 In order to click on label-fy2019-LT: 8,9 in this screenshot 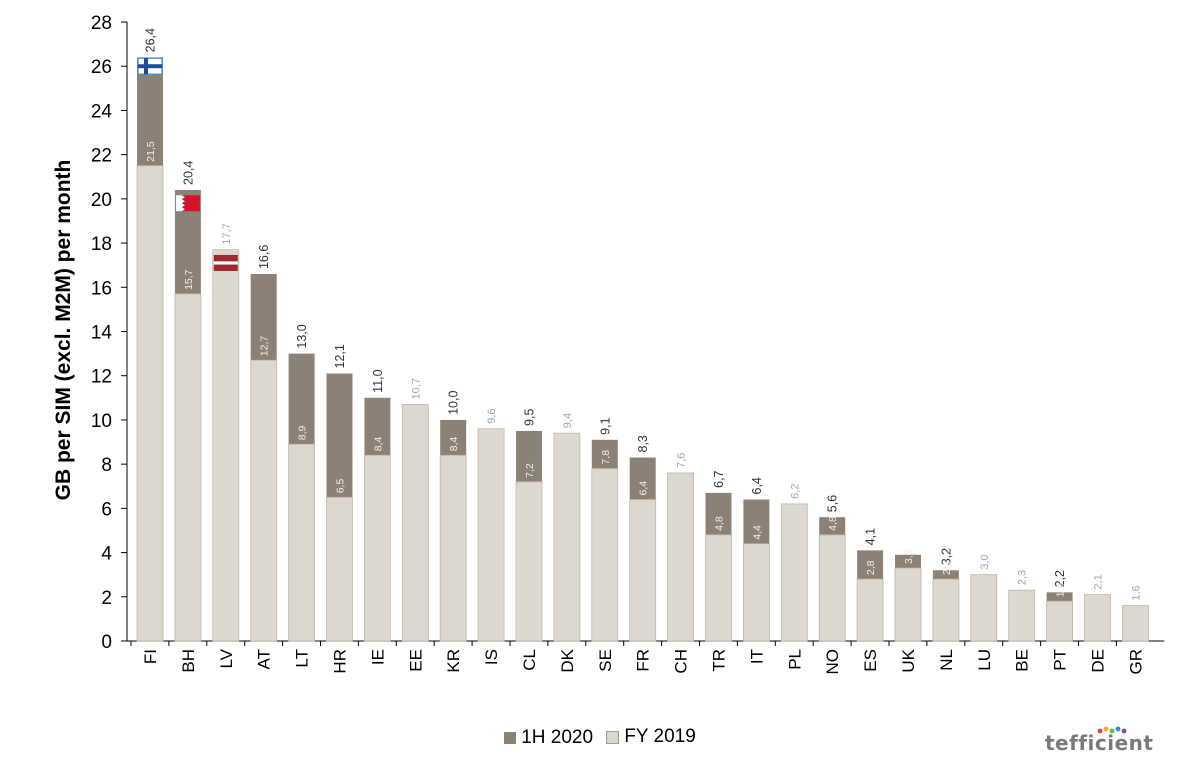, I will do `click(303, 432)`.